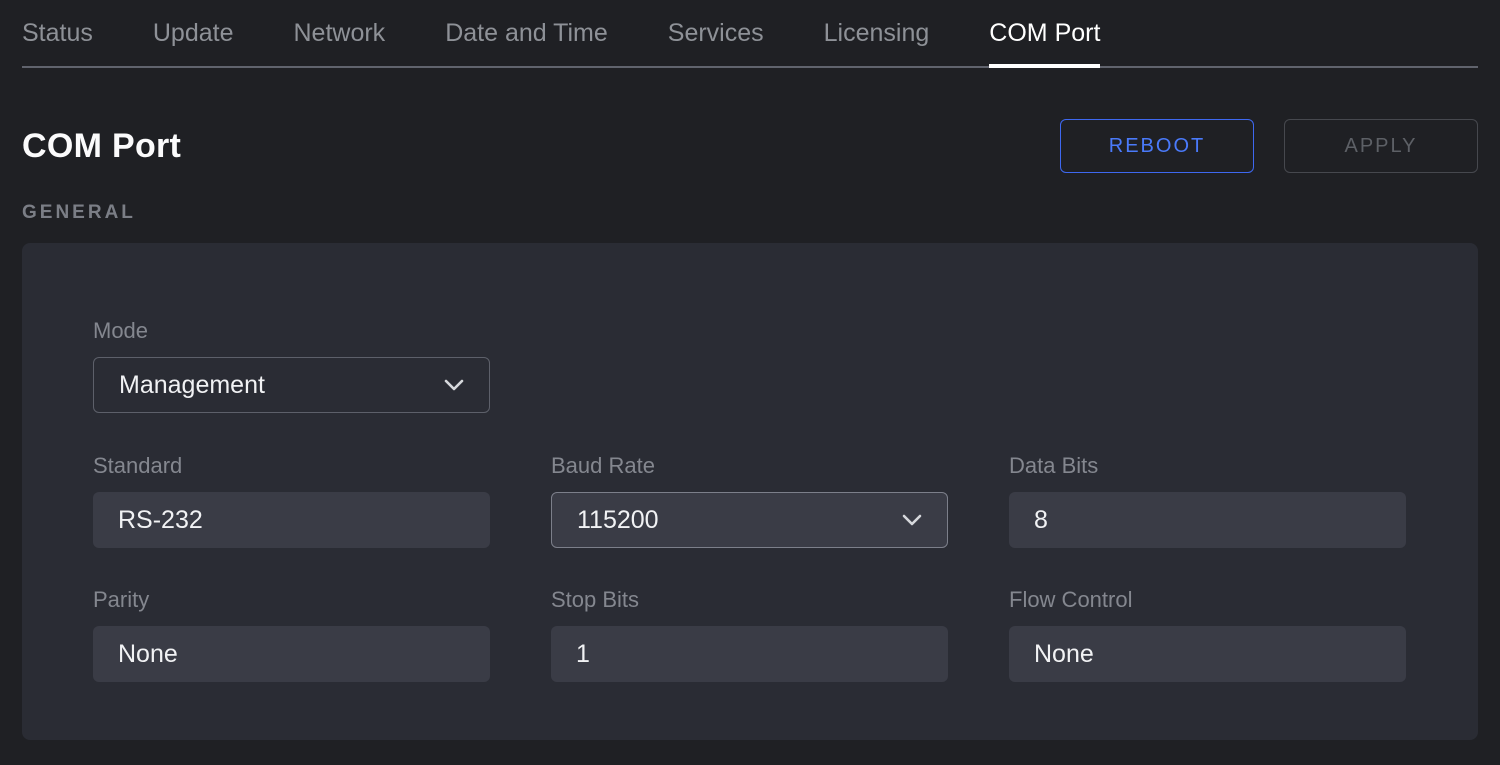 This screenshot has height=765, width=1500. I want to click on flow-control-field-group: Flow Control None, so click(1207, 634).